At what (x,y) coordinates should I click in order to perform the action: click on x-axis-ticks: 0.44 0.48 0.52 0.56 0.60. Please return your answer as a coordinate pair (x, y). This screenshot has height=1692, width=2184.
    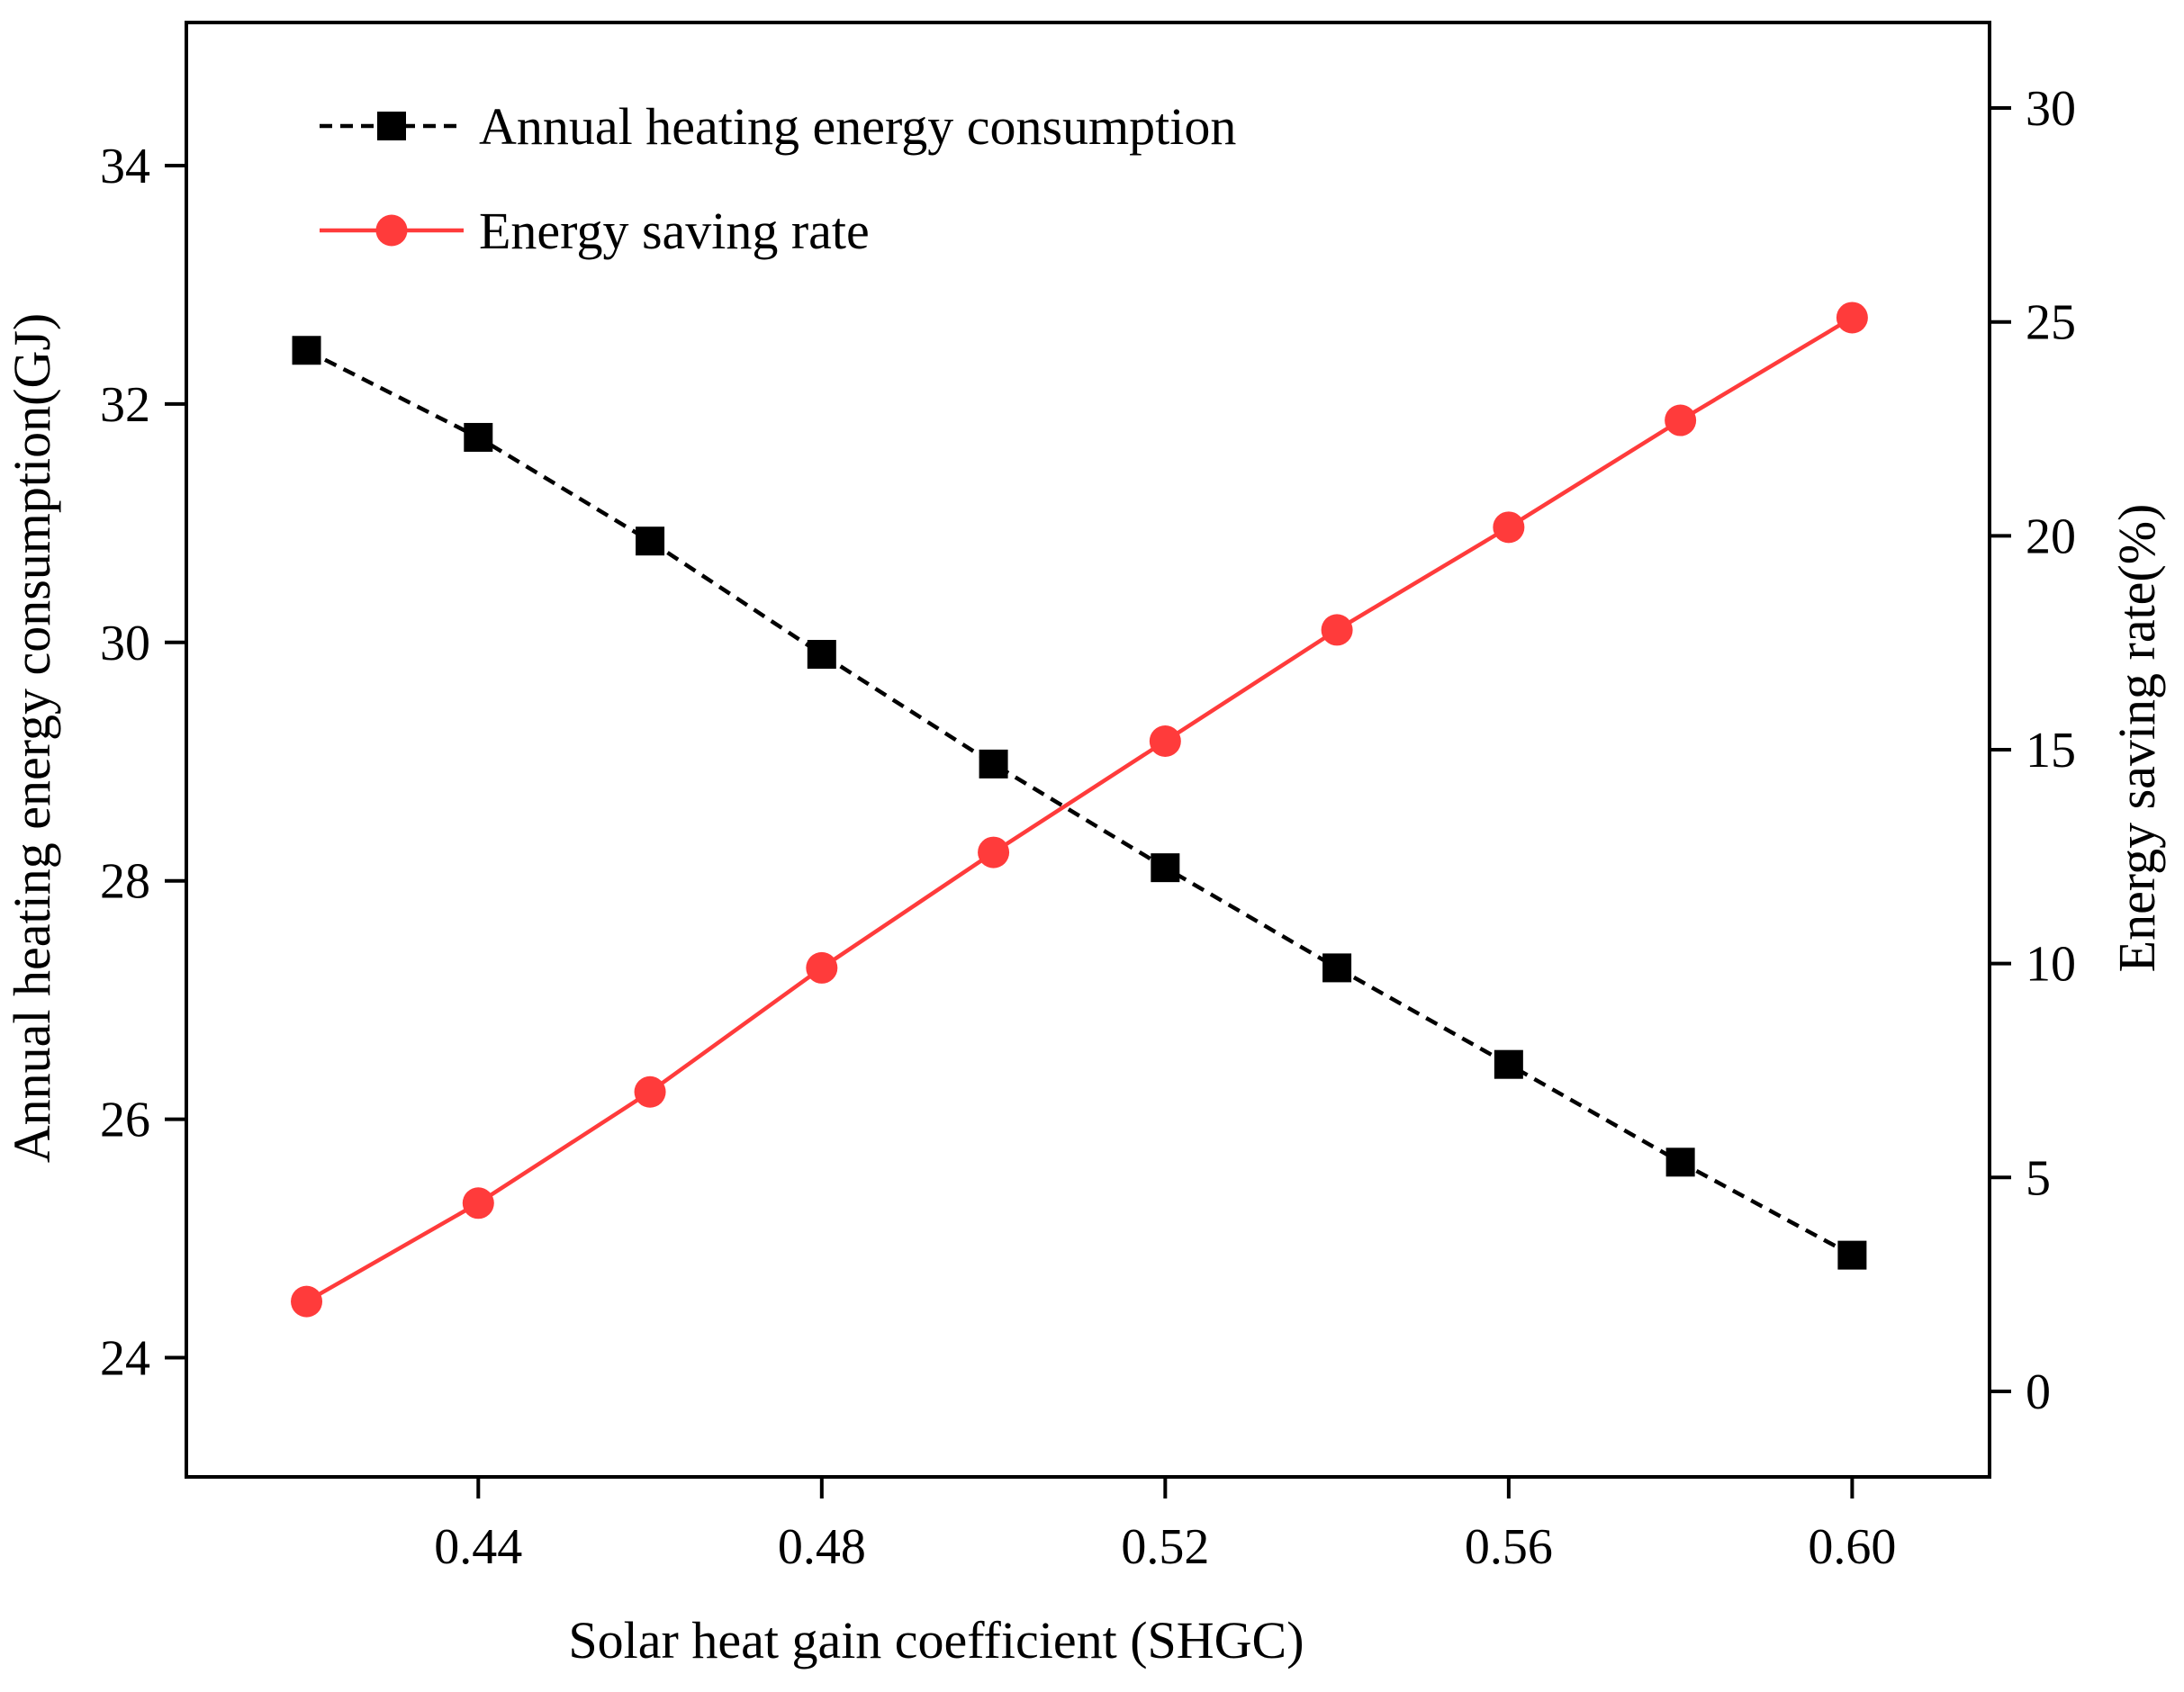
    Looking at the image, I should click on (1165, 1526).